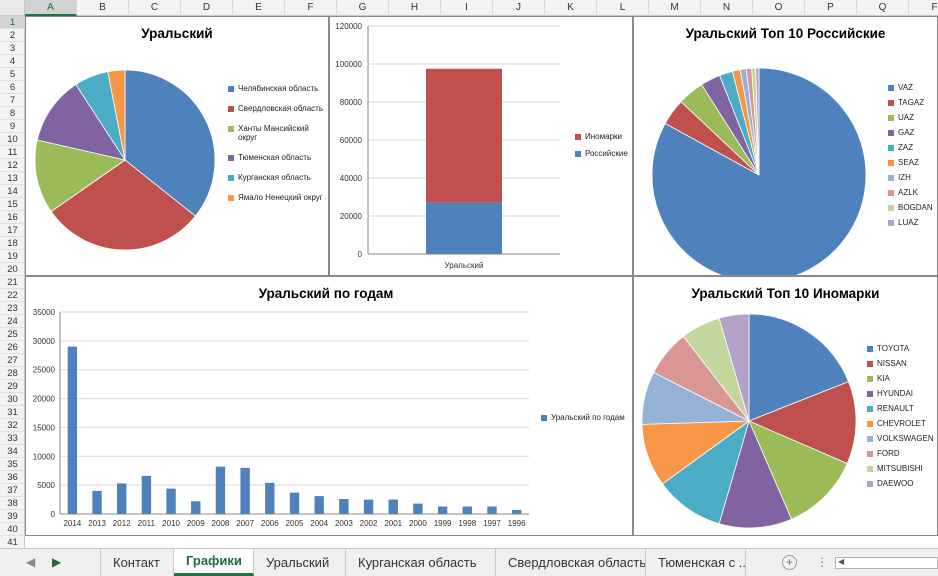 This screenshot has width=938, height=576. What do you see at coordinates (259, 8) in the screenshot?
I see `column-header-e: E` at bounding box center [259, 8].